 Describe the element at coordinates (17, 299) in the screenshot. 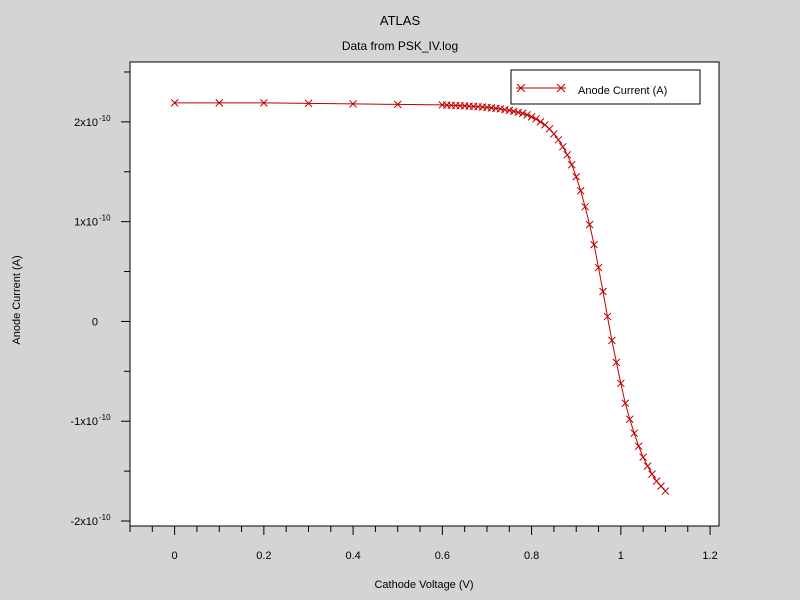

I see `y-axis-label: Anode Current (A)` at that location.